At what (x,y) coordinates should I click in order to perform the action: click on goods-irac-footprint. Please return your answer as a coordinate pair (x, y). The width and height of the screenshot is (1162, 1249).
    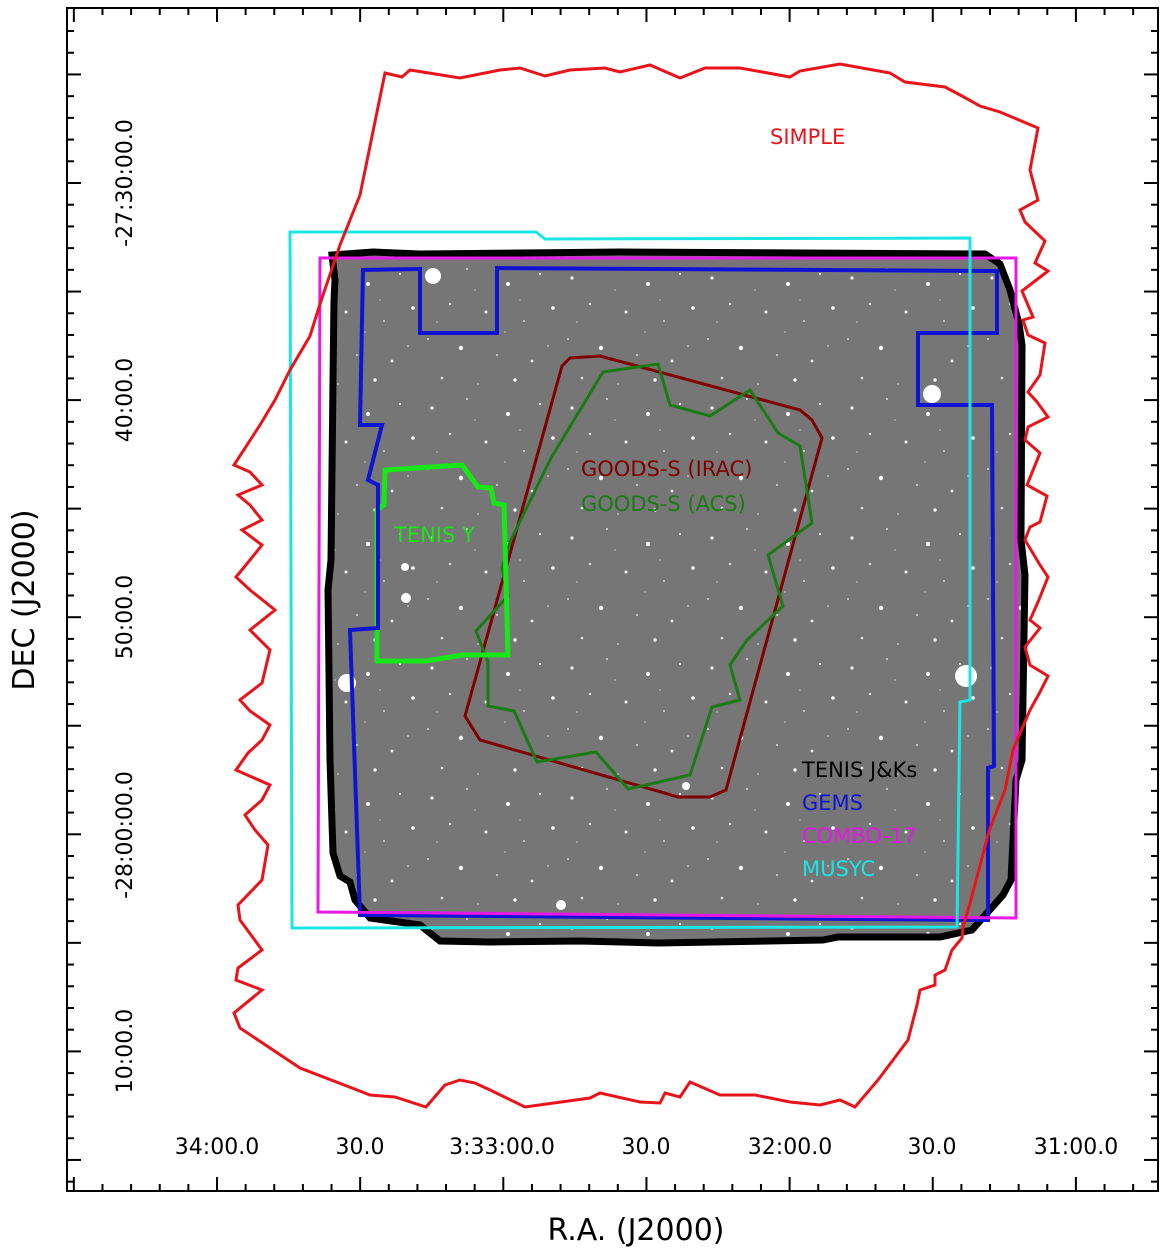
    Looking at the image, I should click on (643, 576).